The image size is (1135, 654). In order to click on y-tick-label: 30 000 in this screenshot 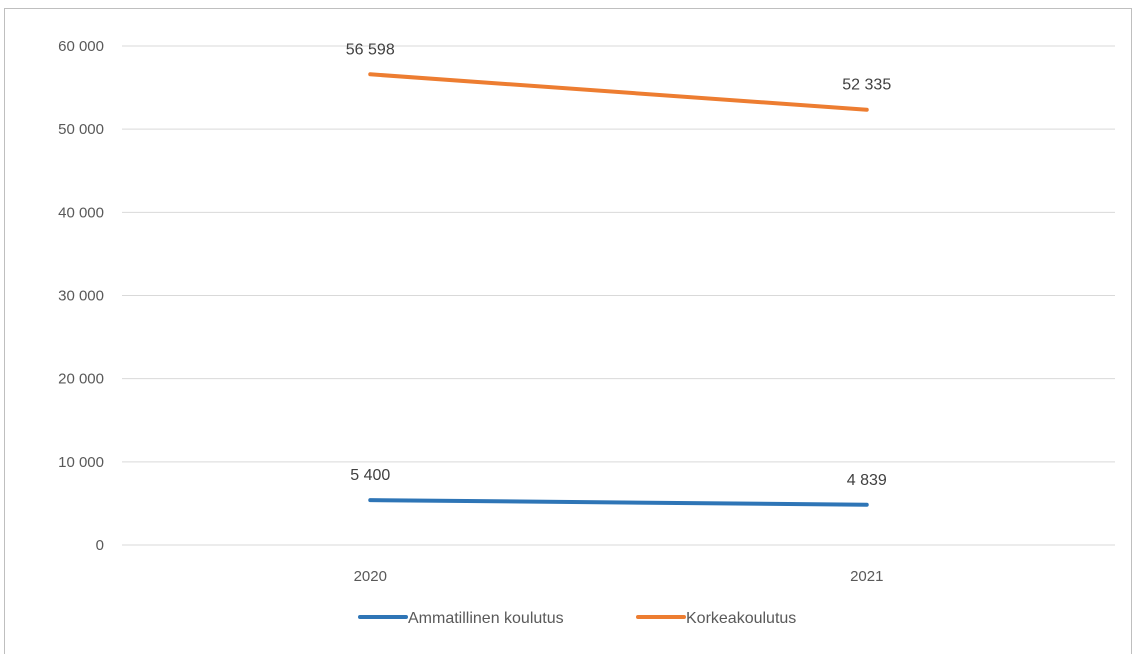, I will do `click(81, 296)`.